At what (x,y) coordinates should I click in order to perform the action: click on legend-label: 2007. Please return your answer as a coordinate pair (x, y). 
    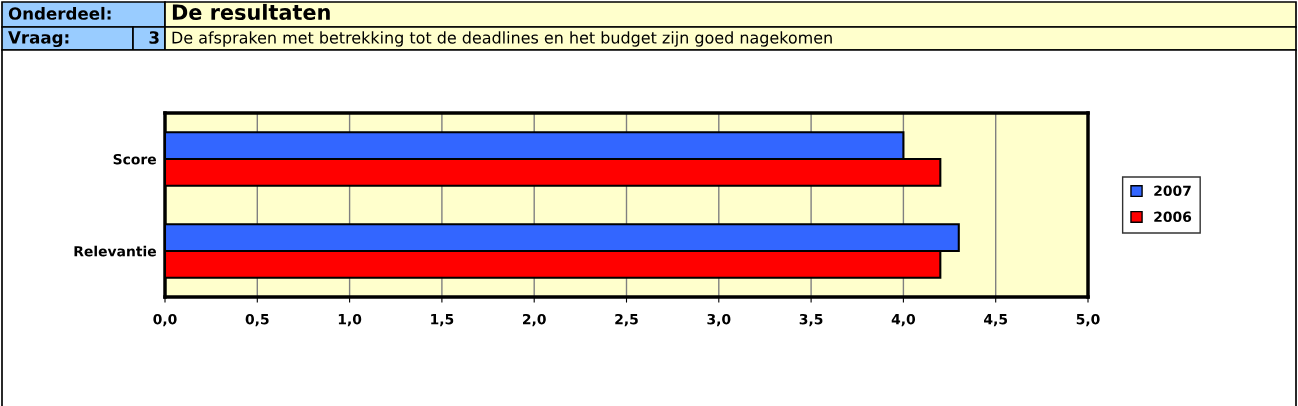
    Looking at the image, I should click on (1172, 191).